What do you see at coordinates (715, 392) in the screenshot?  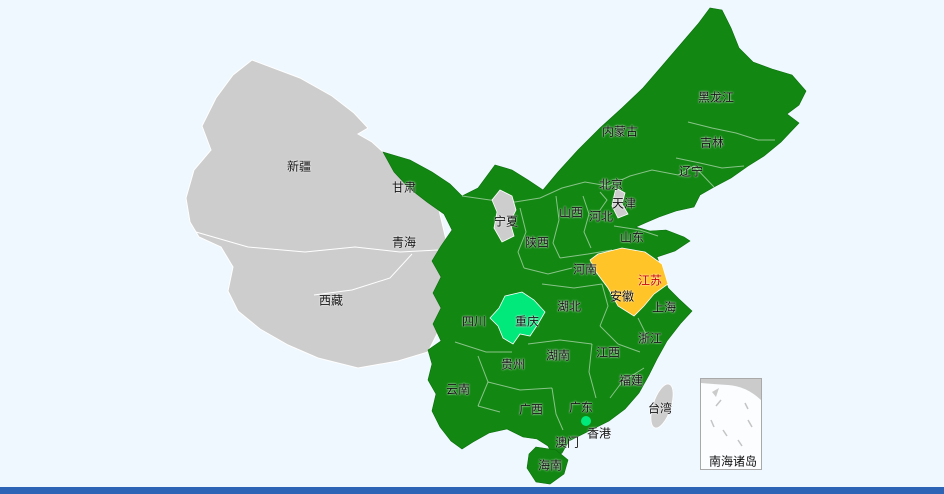 I see `inset-islet` at bounding box center [715, 392].